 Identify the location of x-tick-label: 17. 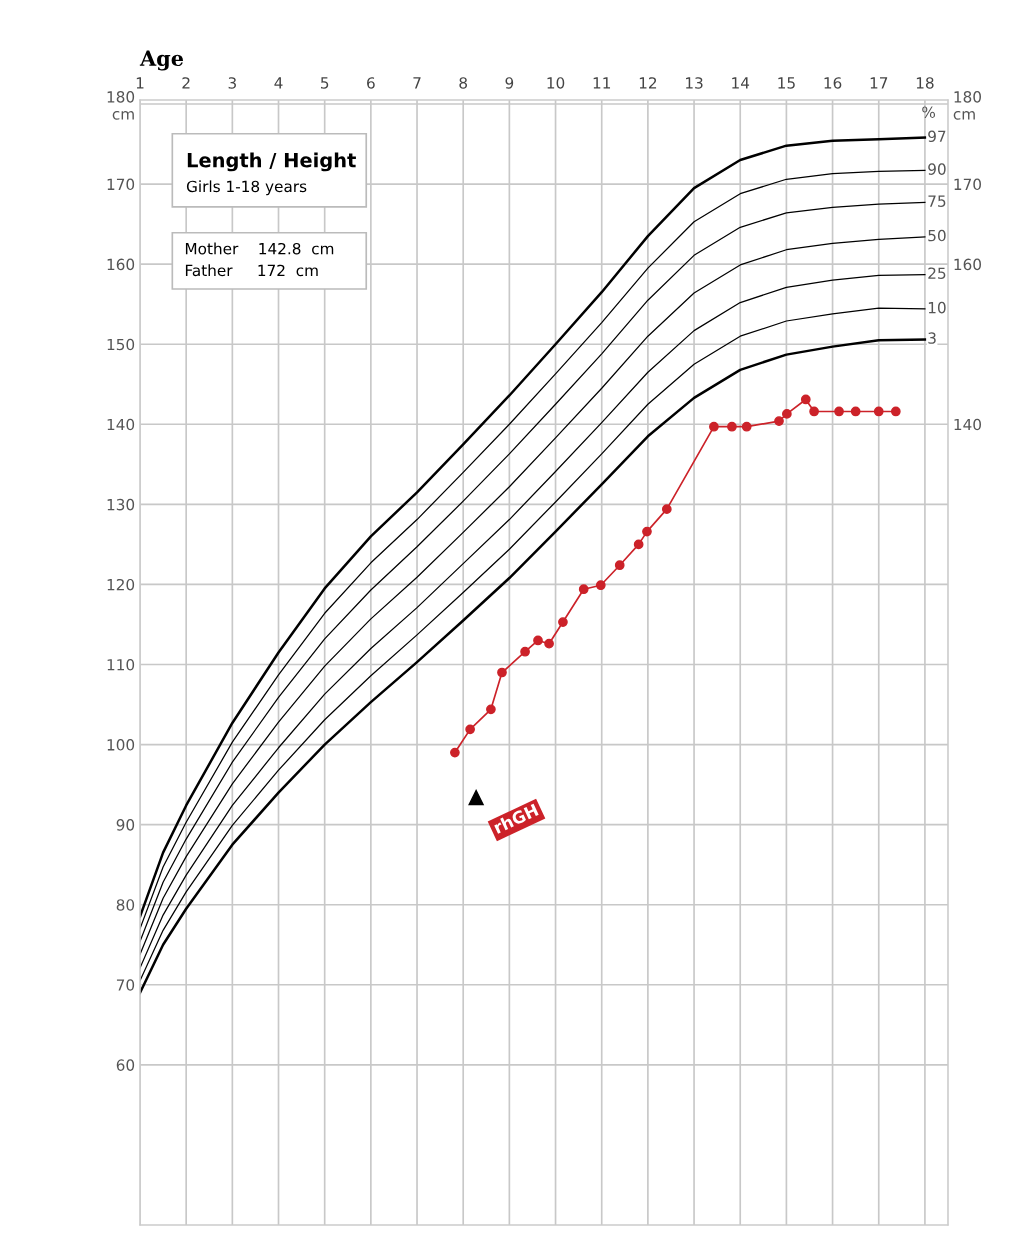
(879, 83).